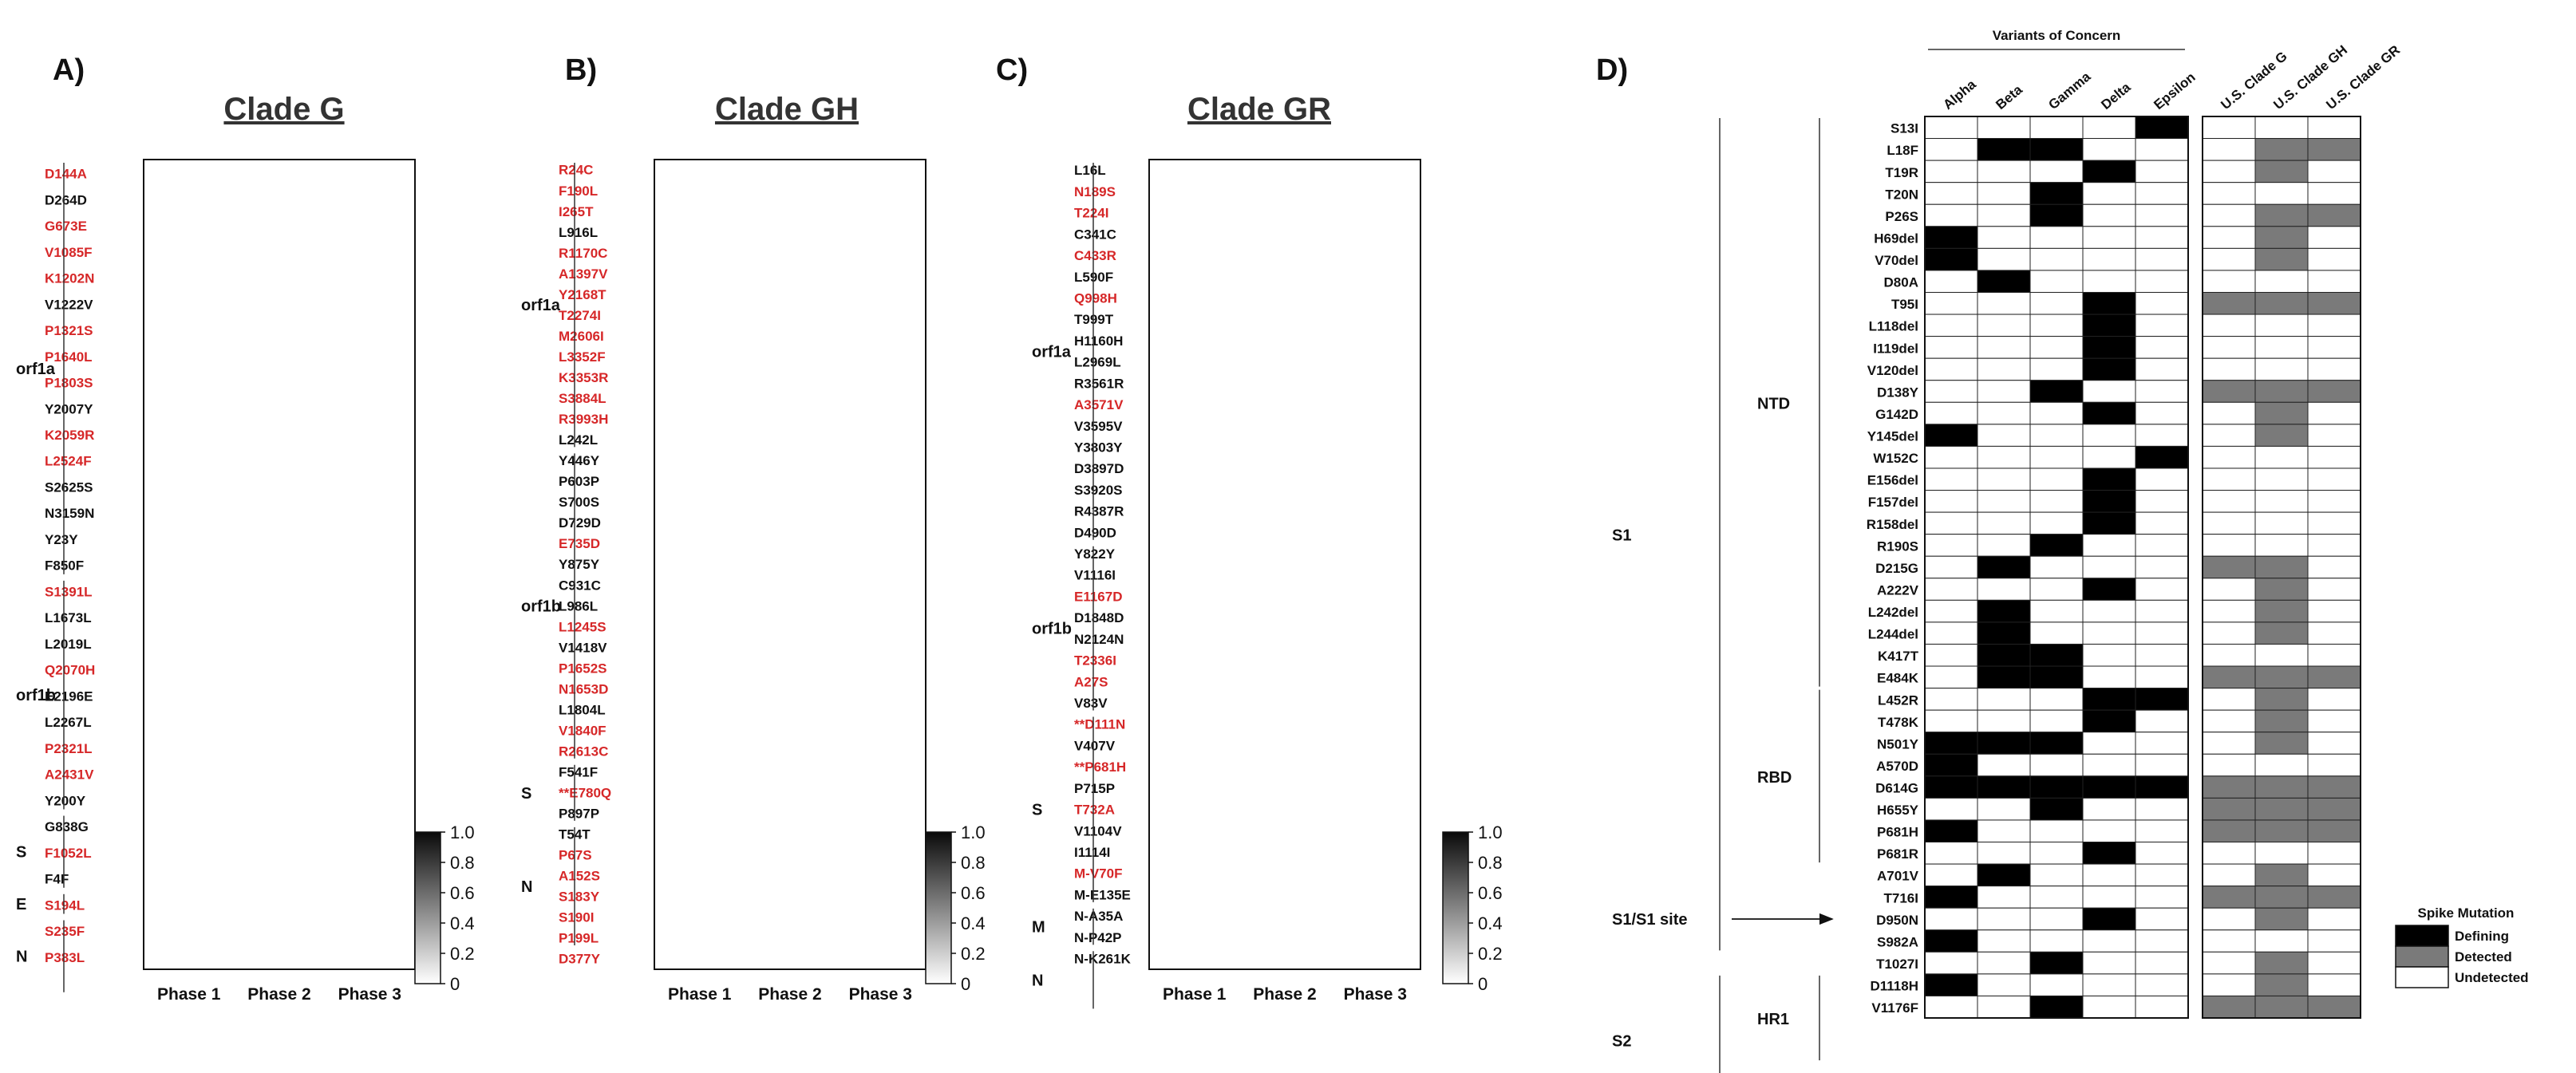 This screenshot has width=2576, height=1073. Describe the element at coordinates (1095, 255) in the screenshot. I see `row-label: C433R` at that location.